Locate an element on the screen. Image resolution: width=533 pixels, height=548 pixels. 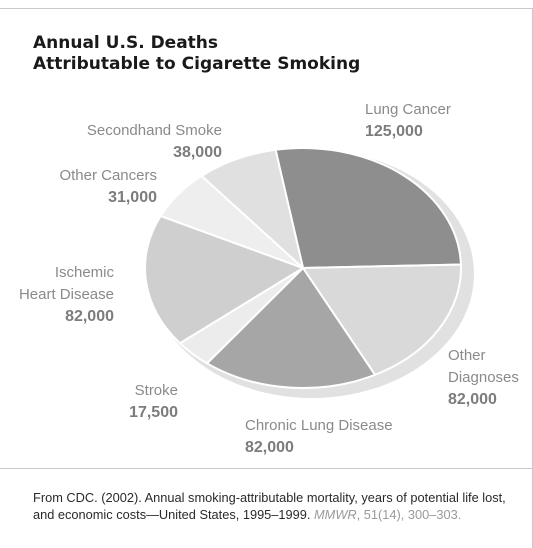
pie-slice-secondhand-smoke is located at coordinates (252, 209).